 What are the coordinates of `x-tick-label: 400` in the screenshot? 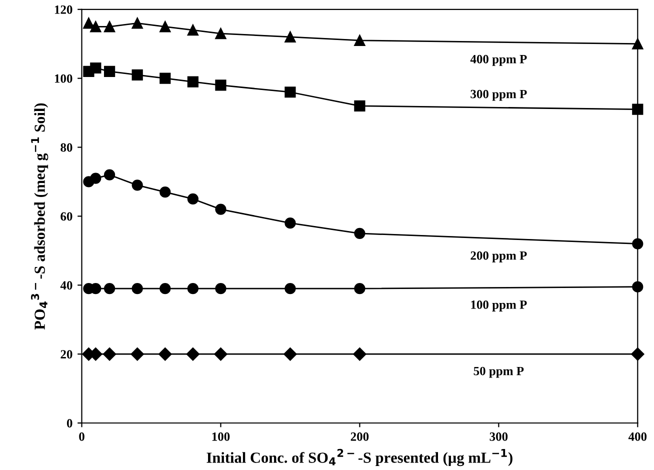 It's located at (637, 436).